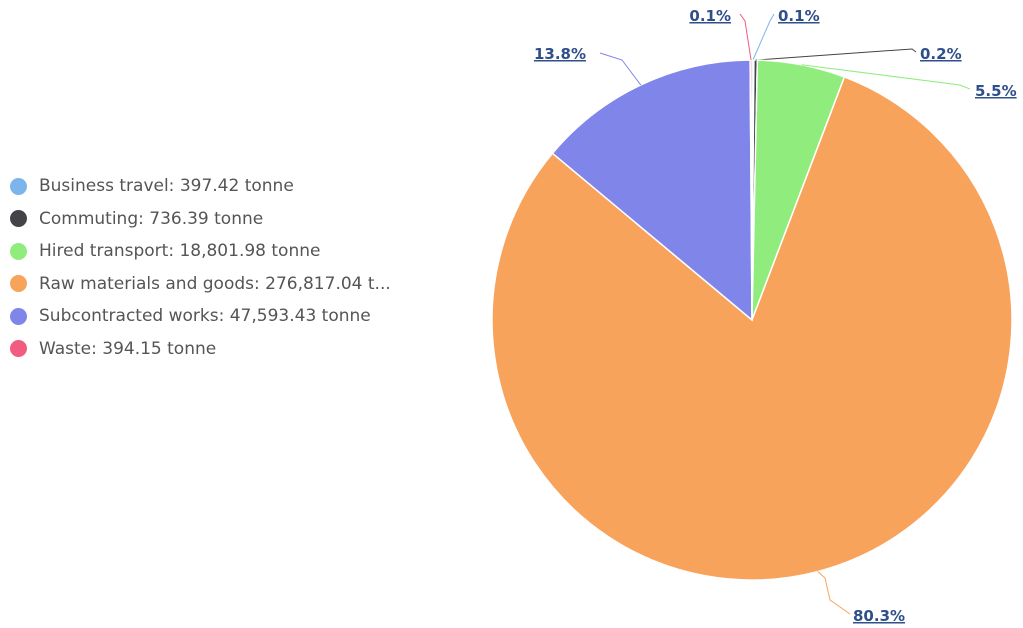 This screenshot has height=628, width=1023. I want to click on legend-item-commuting: Commuting: 736.39 tonne, so click(225, 219).